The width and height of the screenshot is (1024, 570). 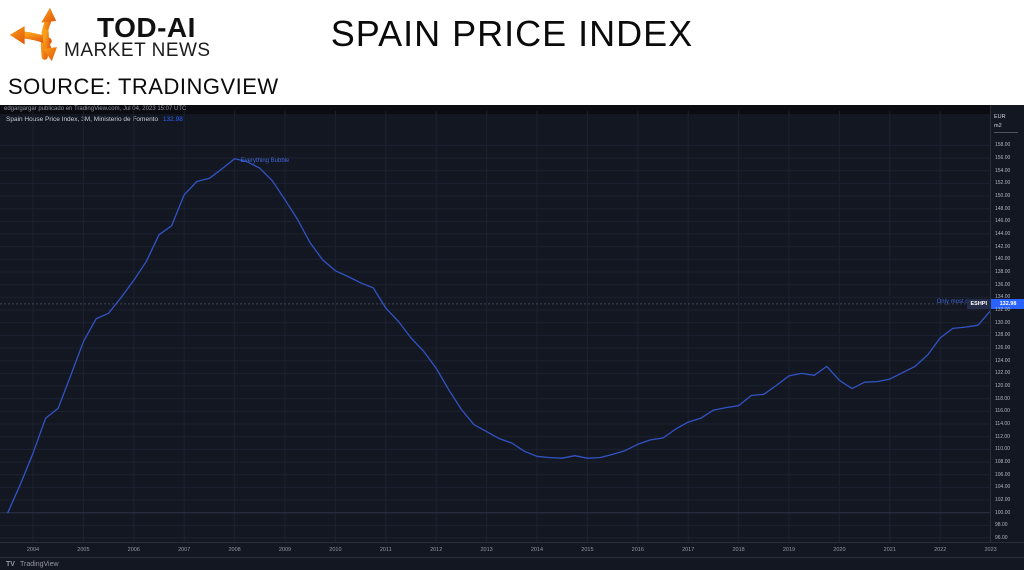 What do you see at coordinates (1003, 474) in the screenshot?
I see `price-tick-label: 106.00` at bounding box center [1003, 474].